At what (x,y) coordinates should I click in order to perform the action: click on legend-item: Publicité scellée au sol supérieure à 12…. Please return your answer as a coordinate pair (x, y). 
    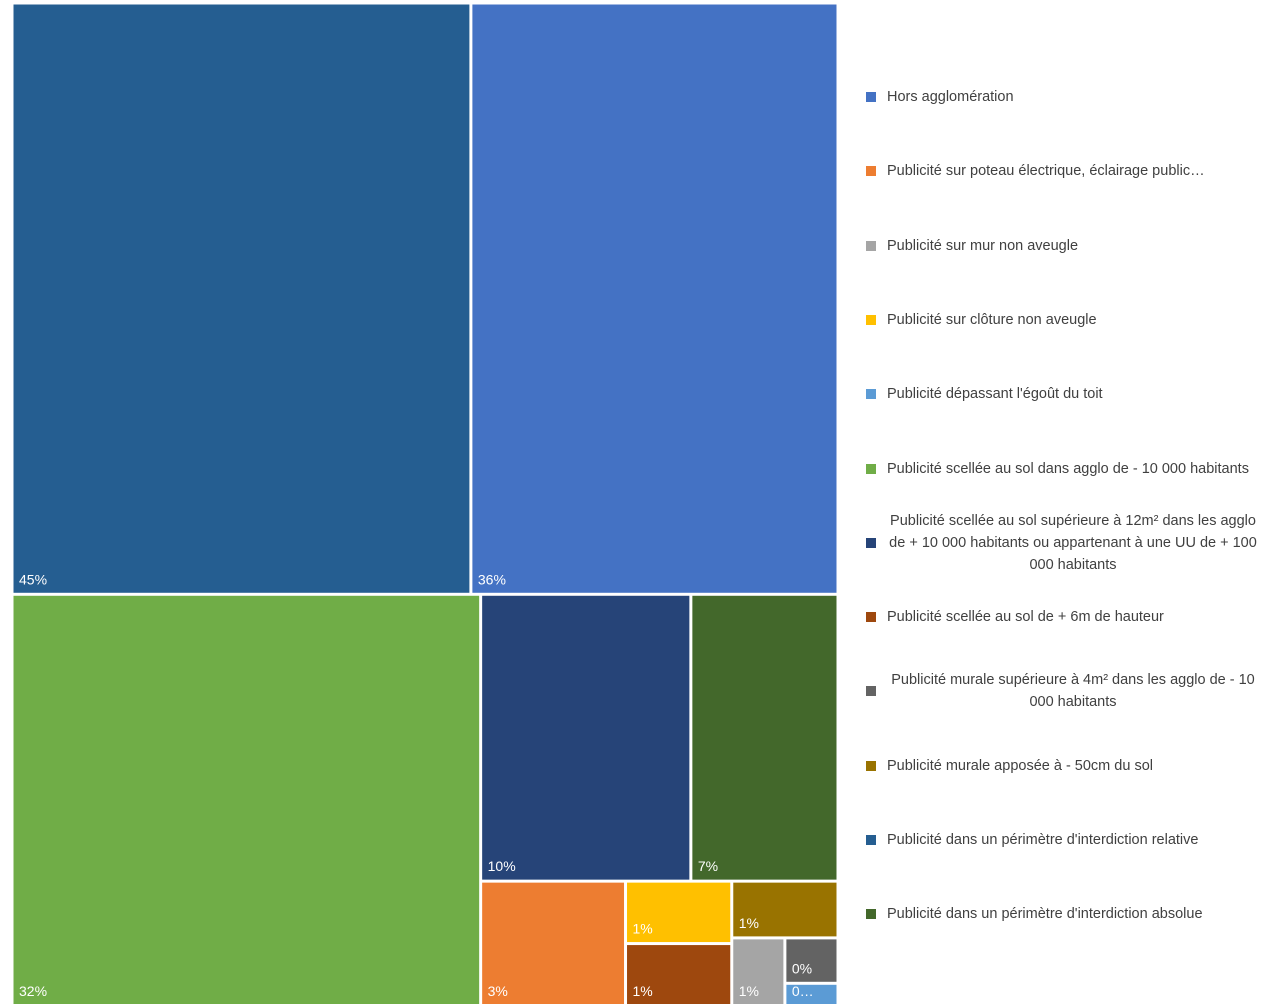
    Looking at the image, I should click on (1062, 543).